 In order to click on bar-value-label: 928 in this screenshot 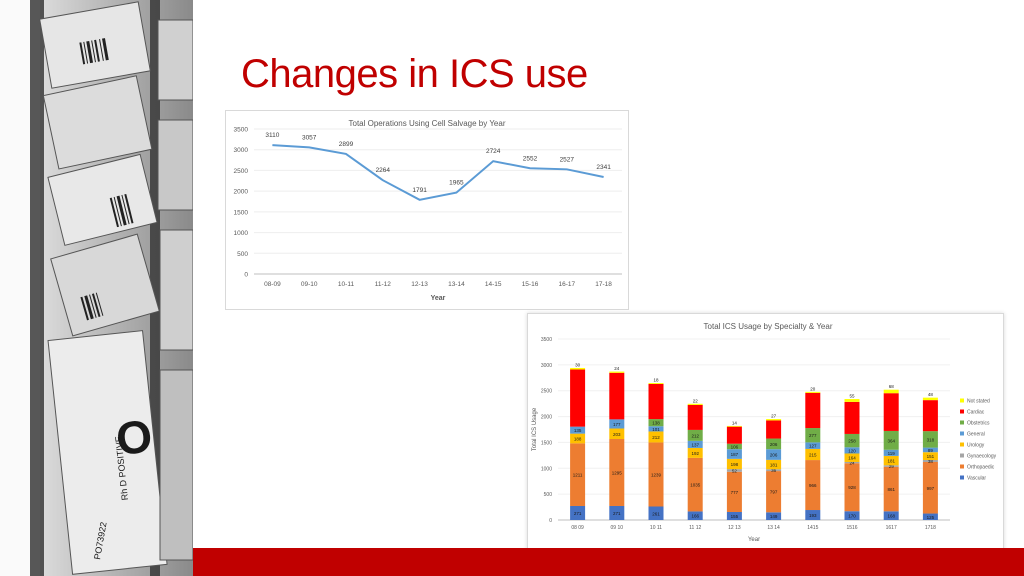, I will do `click(852, 487)`.